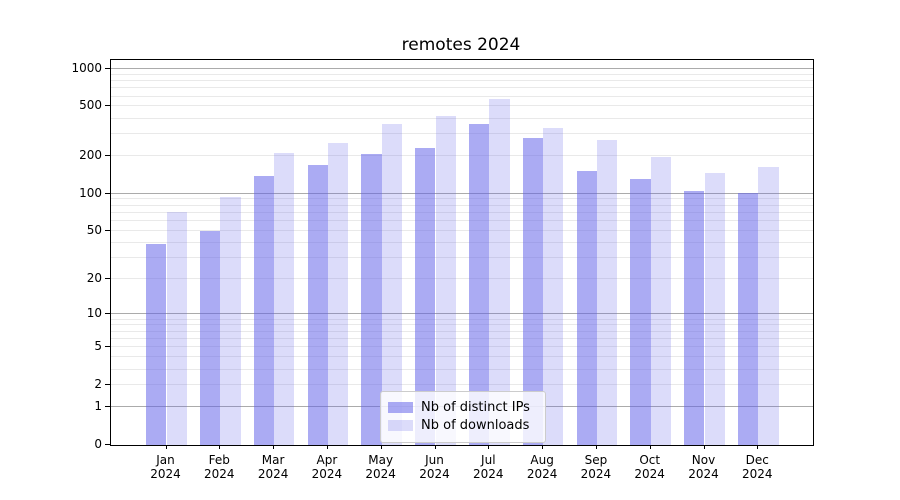 This screenshot has width=900, height=500. I want to click on y-tick-label-0: 0, so click(98, 444).